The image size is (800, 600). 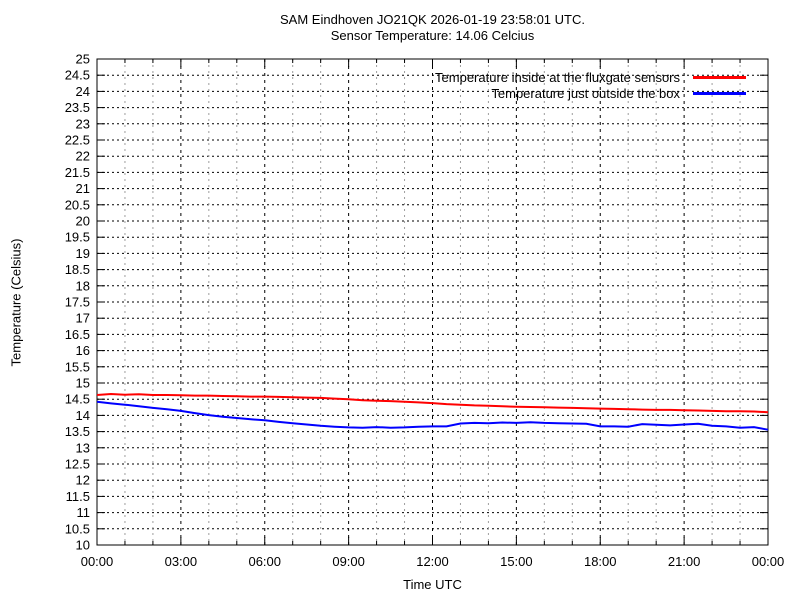 I want to click on y-tick-label: 20, so click(x=83, y=221).